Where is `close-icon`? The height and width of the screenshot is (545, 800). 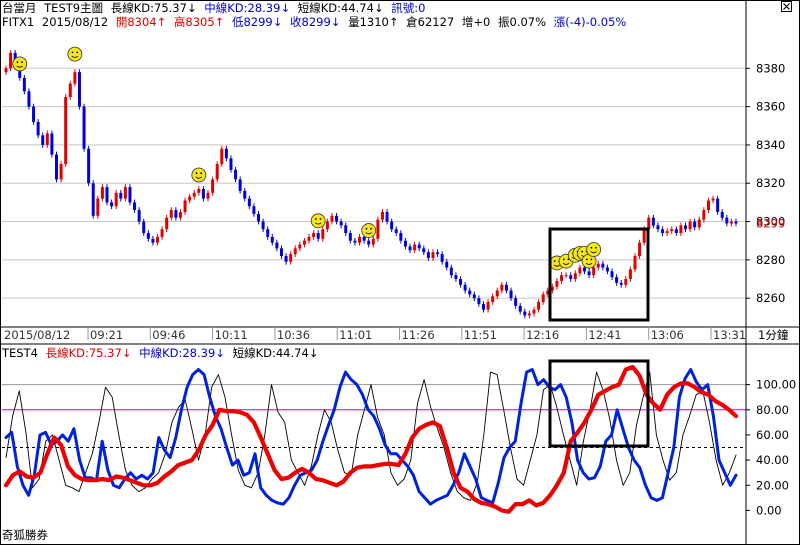 close-icon is located at coordinates (786, 7).